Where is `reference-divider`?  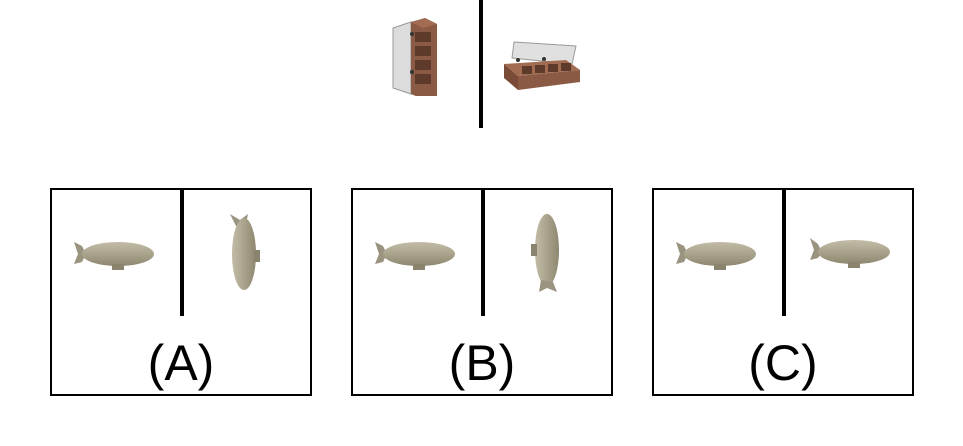 reference-divider is located at coordinates (481, 64).